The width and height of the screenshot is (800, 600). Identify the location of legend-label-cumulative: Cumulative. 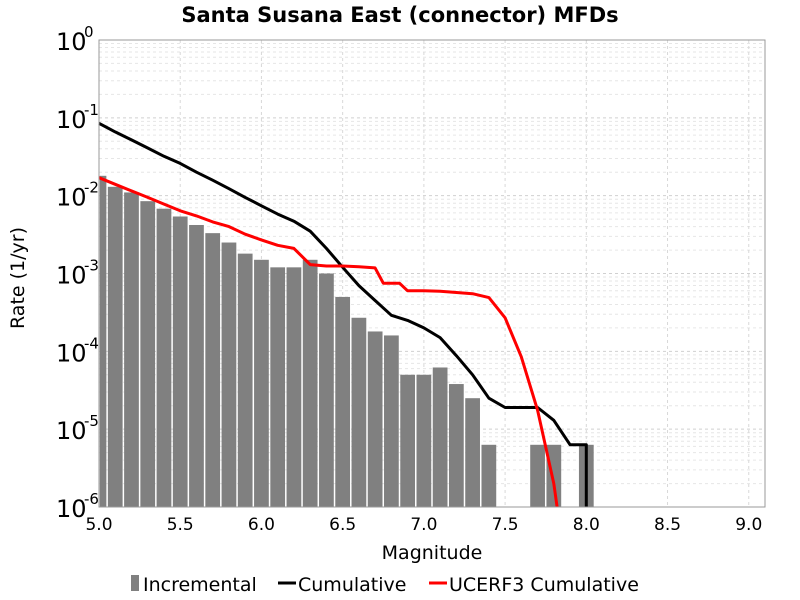
(352, 585).